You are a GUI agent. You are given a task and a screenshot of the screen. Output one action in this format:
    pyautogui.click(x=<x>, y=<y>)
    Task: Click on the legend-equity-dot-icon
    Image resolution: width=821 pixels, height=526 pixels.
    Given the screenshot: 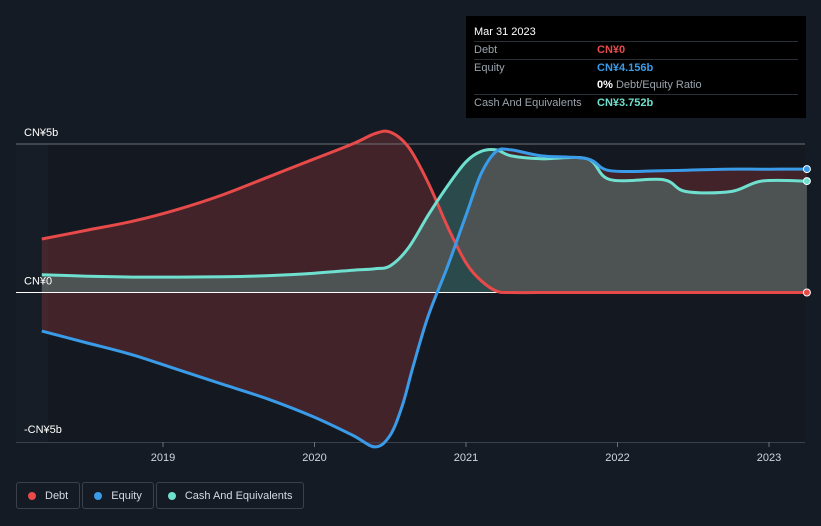 What is the action you would take?
    pyautogui.click(x=98, y=495)
    